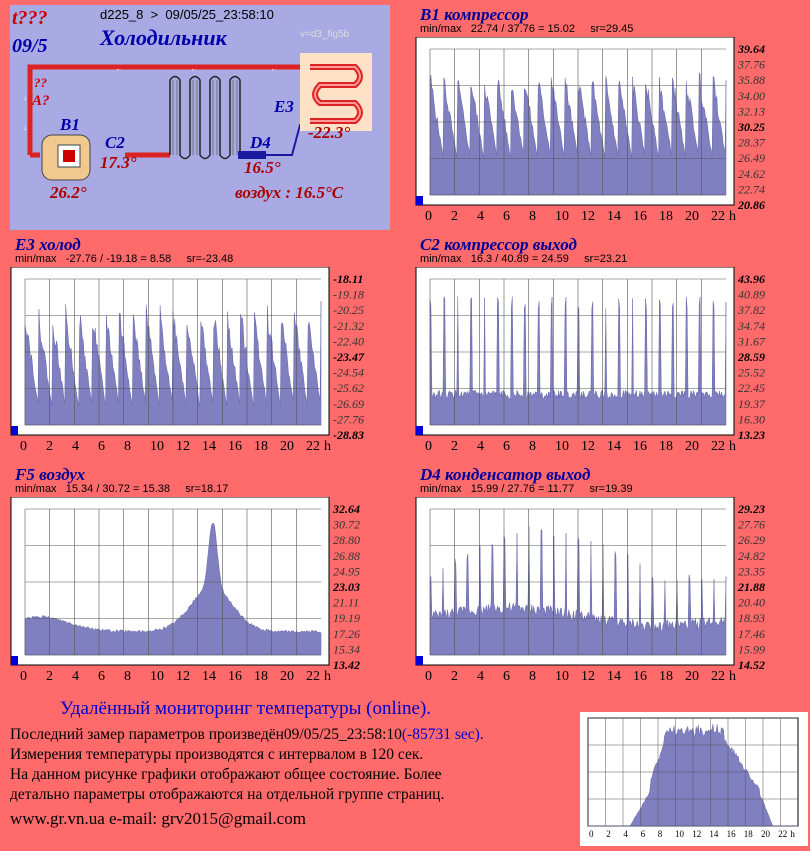 The width and height of the screenshot is (810, 851). What do you see at coordinates (751, 111) in the screenshot?
I see `y-tick-label: 32.13` at bounding box center [751, 111].